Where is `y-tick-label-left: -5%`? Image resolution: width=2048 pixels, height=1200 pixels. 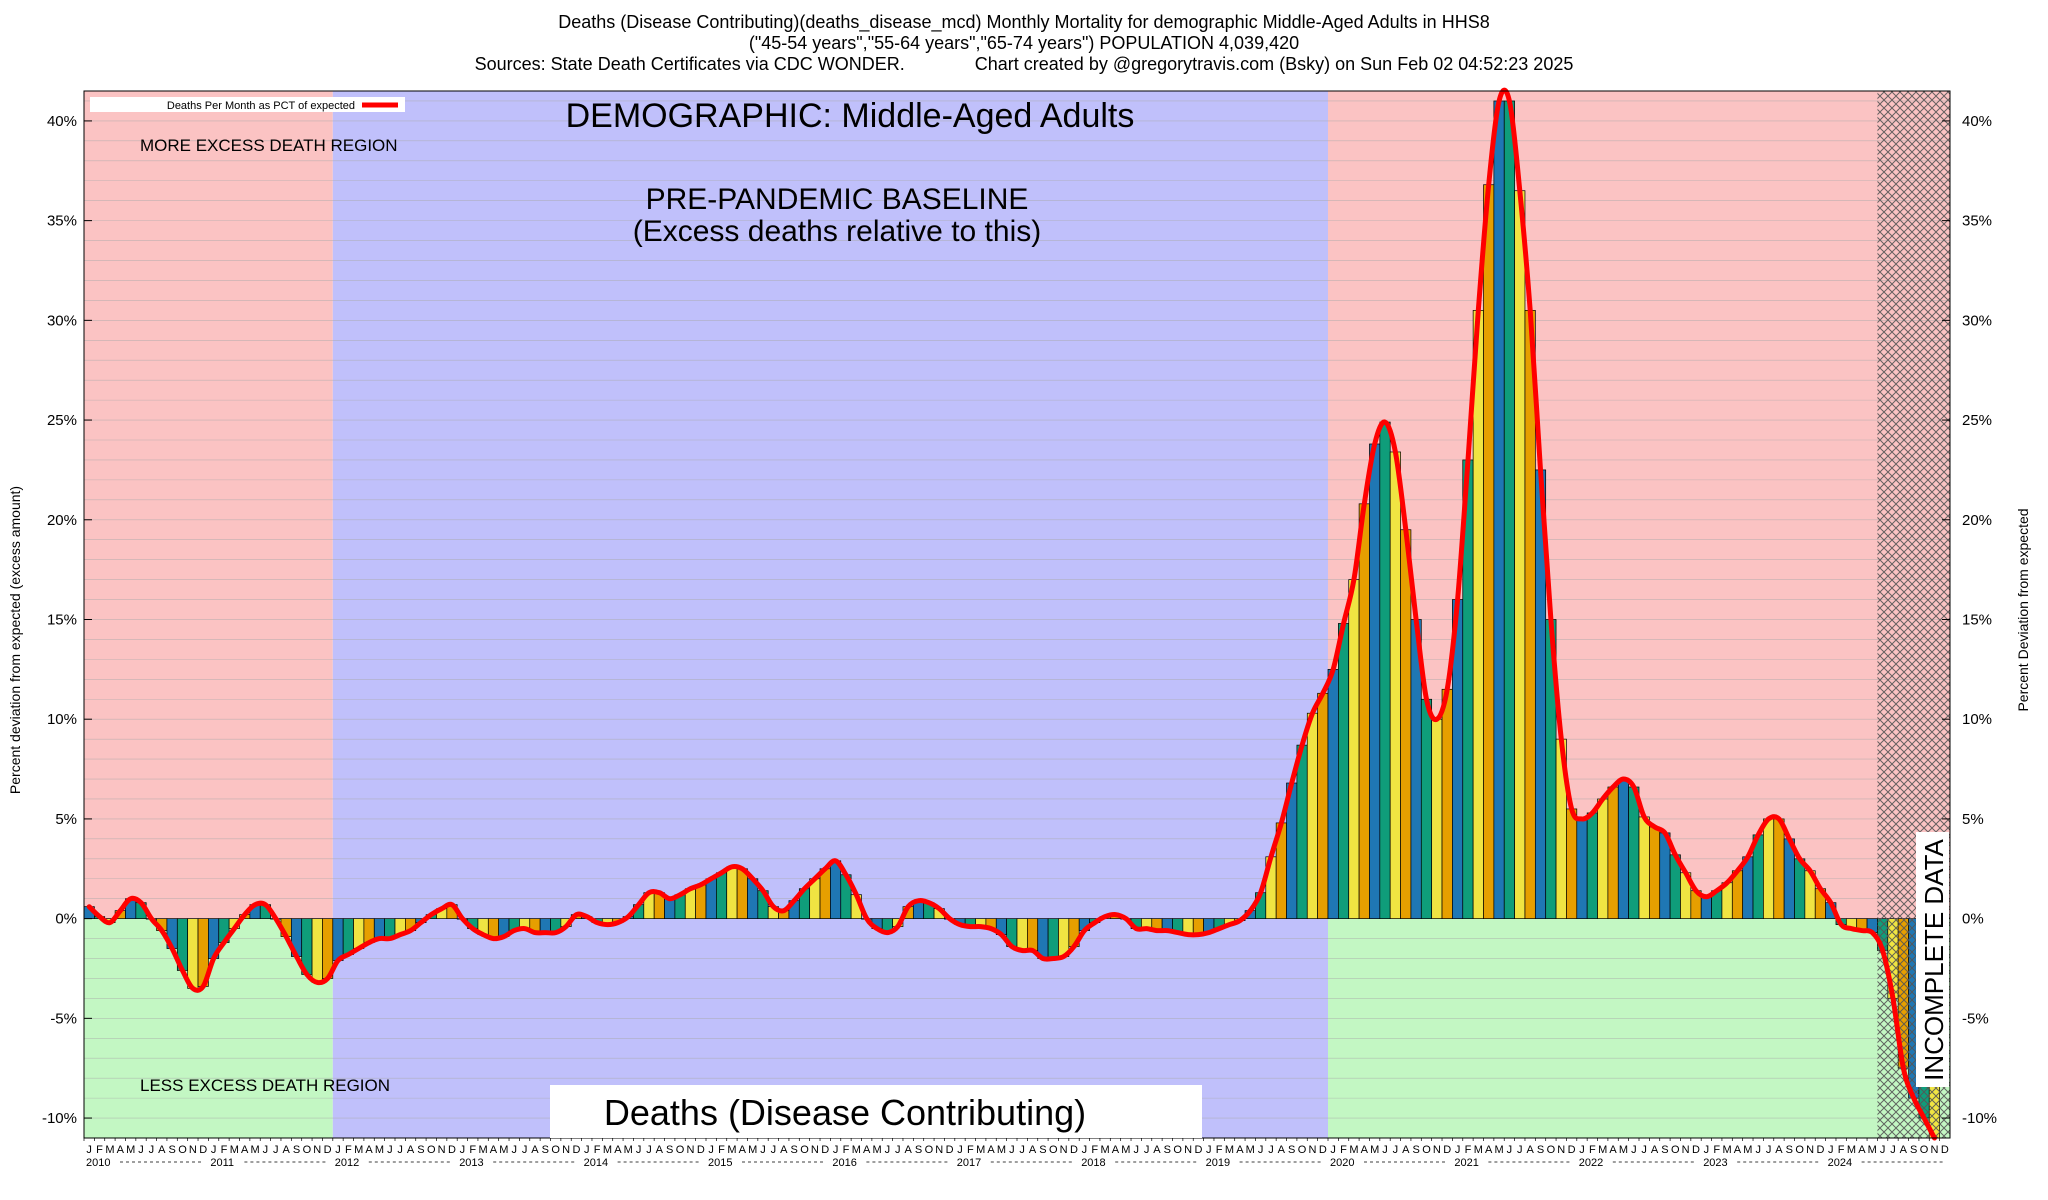
y-tick-label-left: -5% is located at coordinates (63, 1018).